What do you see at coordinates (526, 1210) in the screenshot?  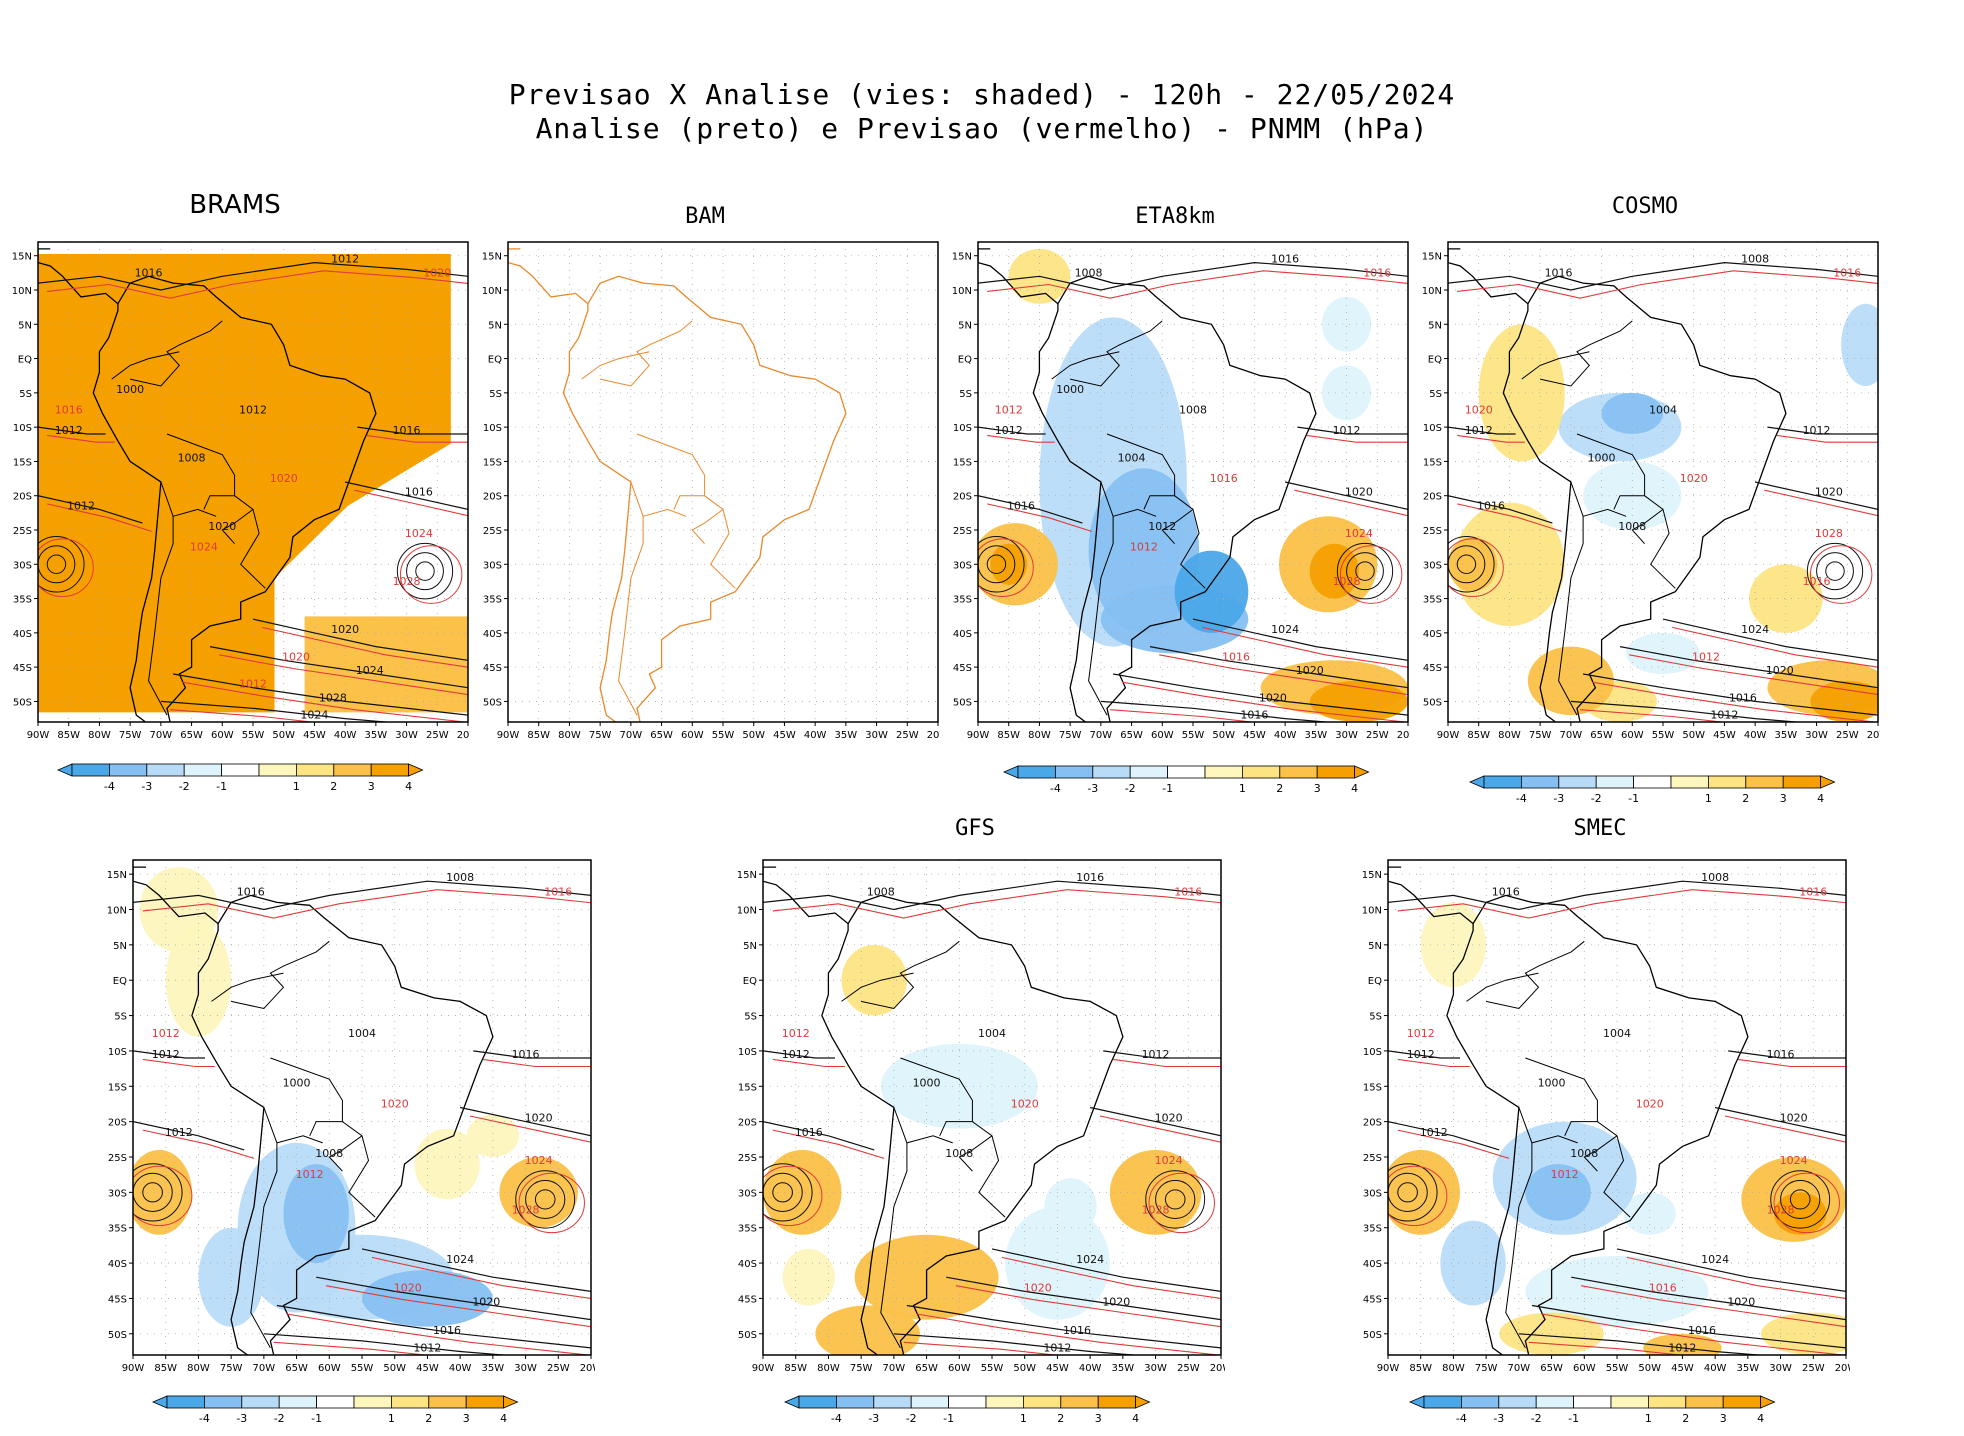 I see `isobar-label-forecast: 1028` at bounding box center [526, 1210].